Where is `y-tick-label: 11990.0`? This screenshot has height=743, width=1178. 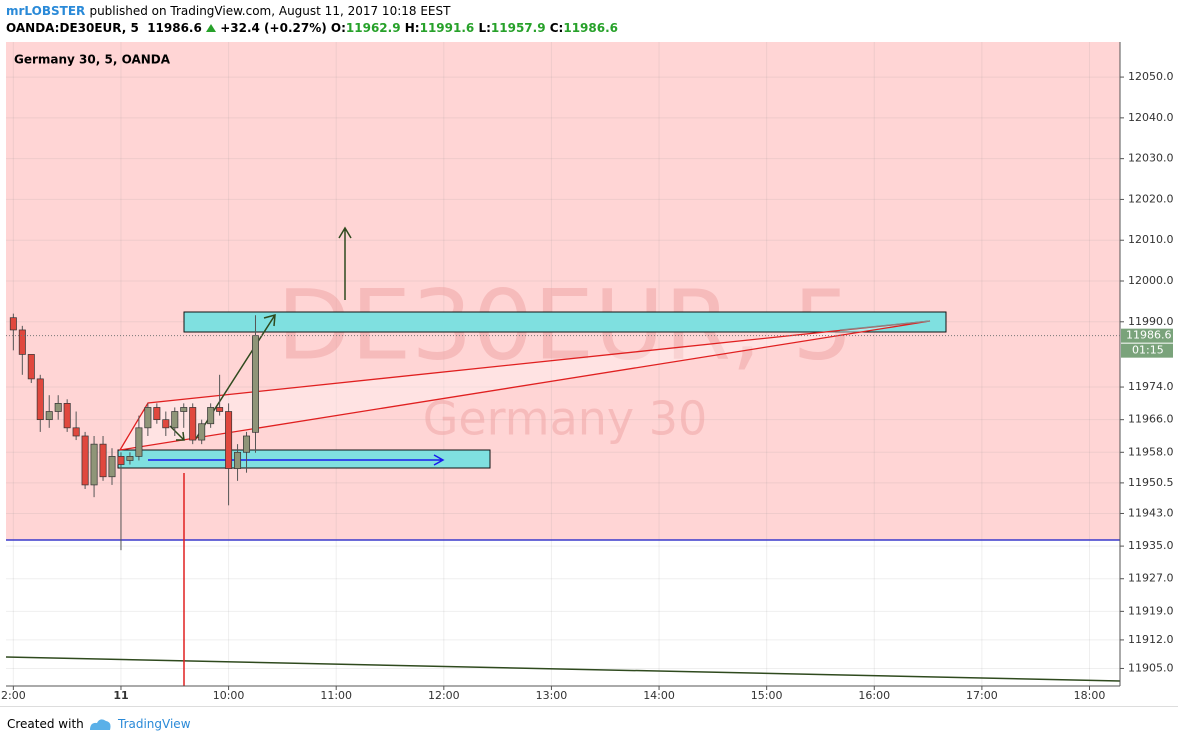
y-tick-label: 11990.0 is located at coordinates (1151, 321).